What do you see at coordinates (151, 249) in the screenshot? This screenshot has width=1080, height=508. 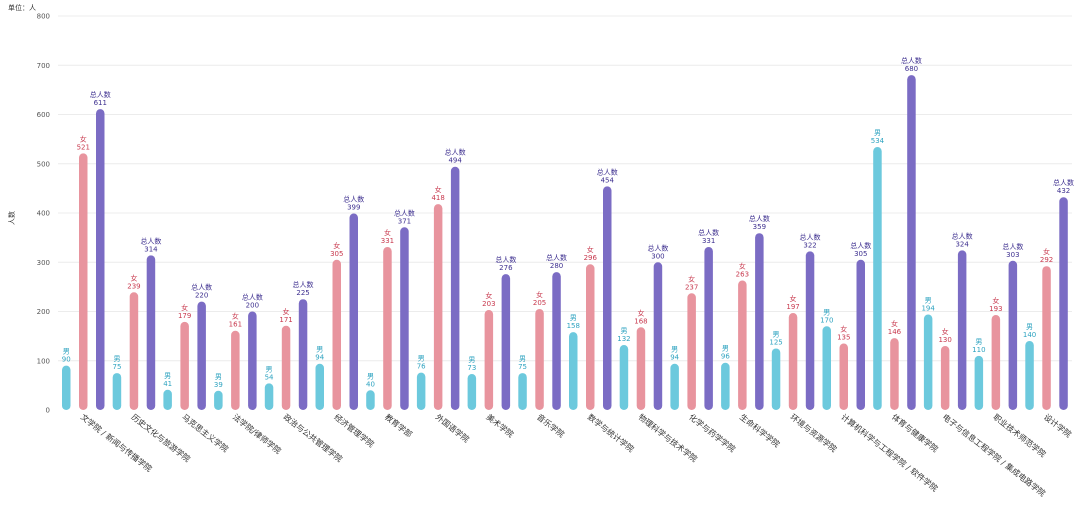 I see `bar-value-label: 314` at bounding box center [151, 249].